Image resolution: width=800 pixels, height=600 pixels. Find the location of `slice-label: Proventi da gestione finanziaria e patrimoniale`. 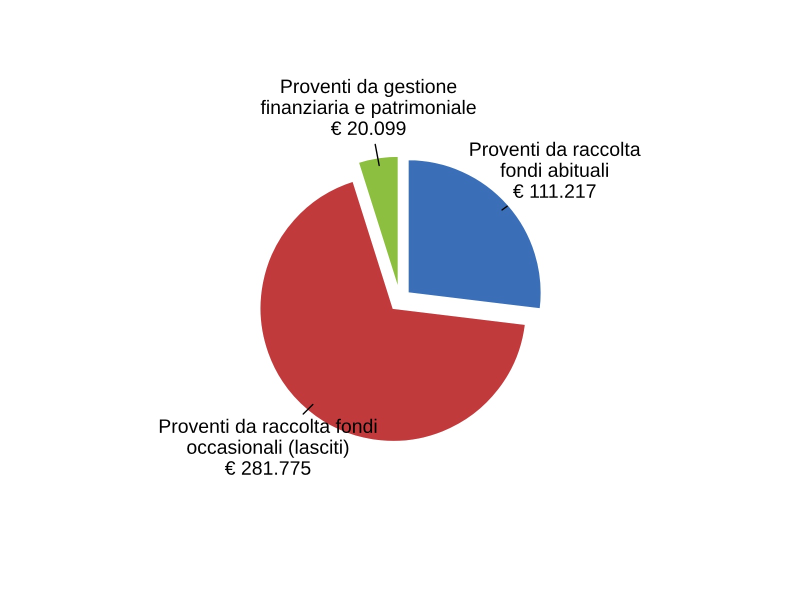

slice-label: Proventi da gestione finanziaria e patrimoniale is located at coordinates (368, 98).